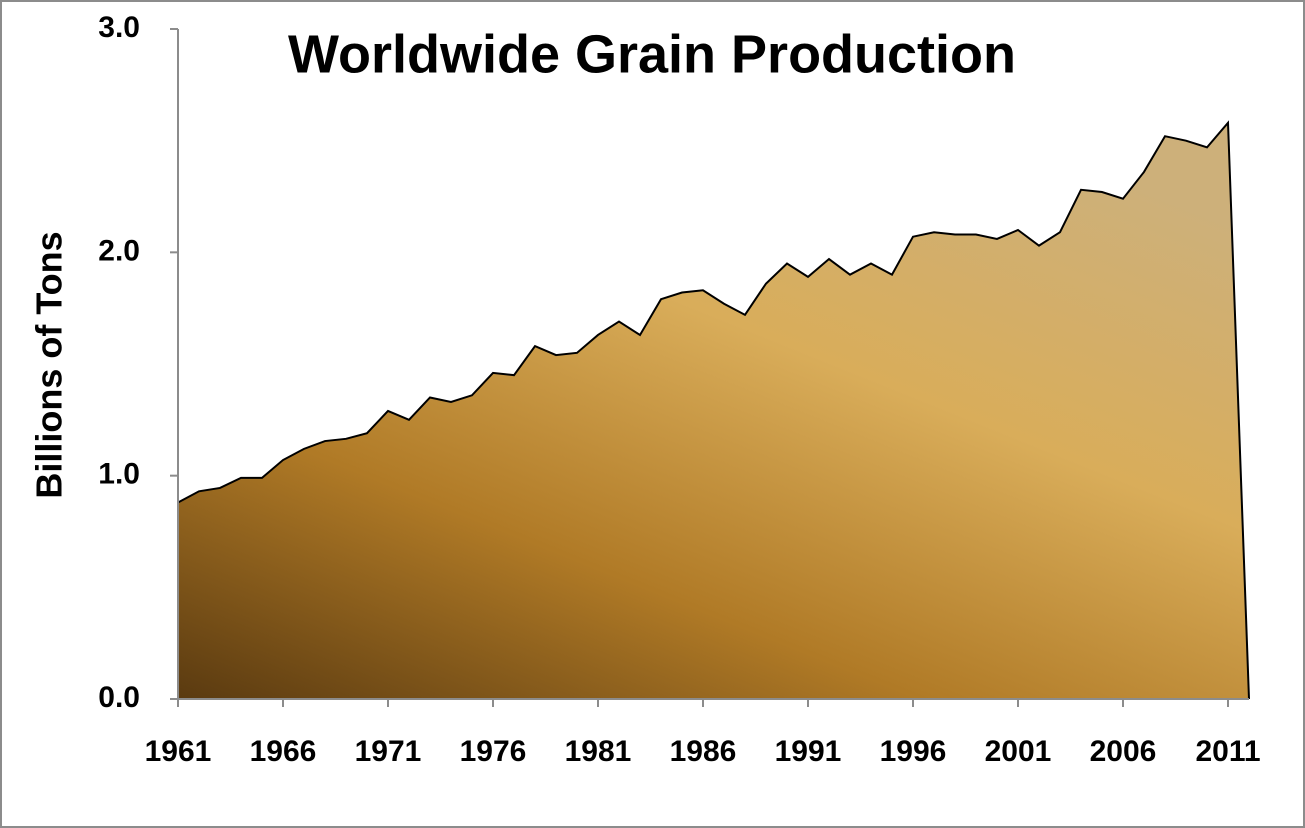 This screenshot has width=1305, height=828. Describe the element at coordinates (119, 250) in the screenshot. I see `y-tick-label: 2.0` at that location.